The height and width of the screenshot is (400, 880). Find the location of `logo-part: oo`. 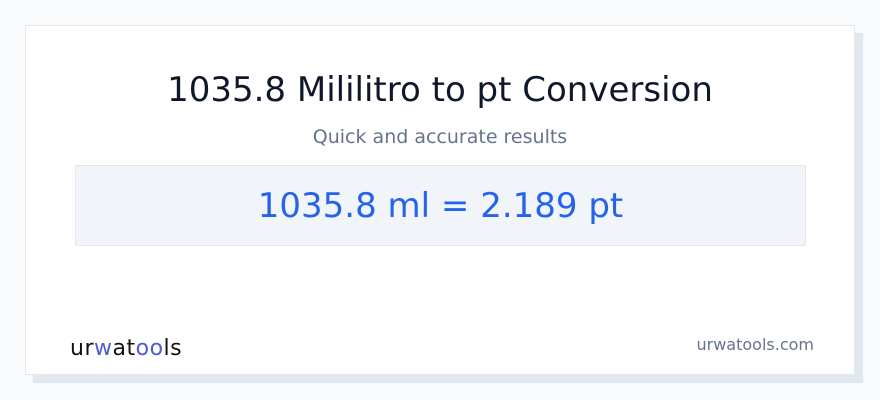

logo-part: oo is located at coordinates (149, 348).